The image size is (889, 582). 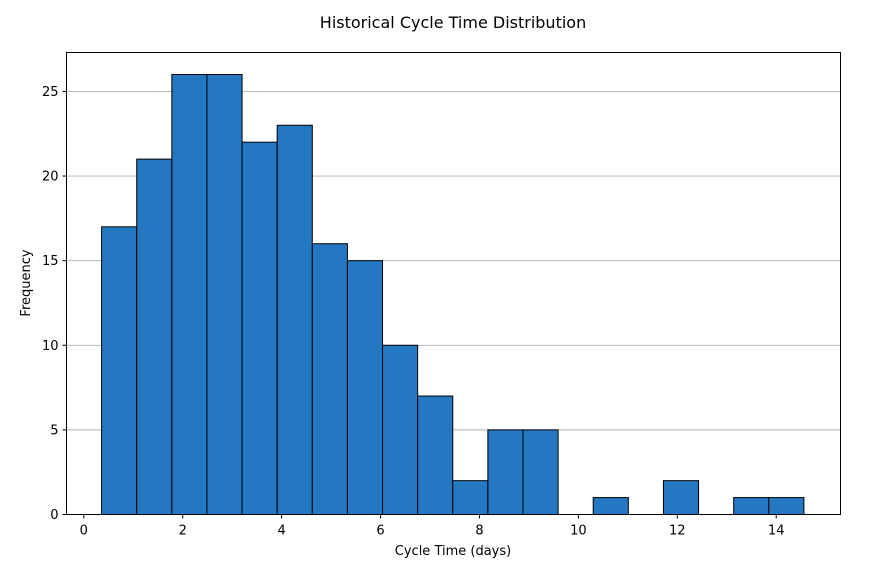 I want to click on y-tick-label: 10, so click(x=50, y=346).